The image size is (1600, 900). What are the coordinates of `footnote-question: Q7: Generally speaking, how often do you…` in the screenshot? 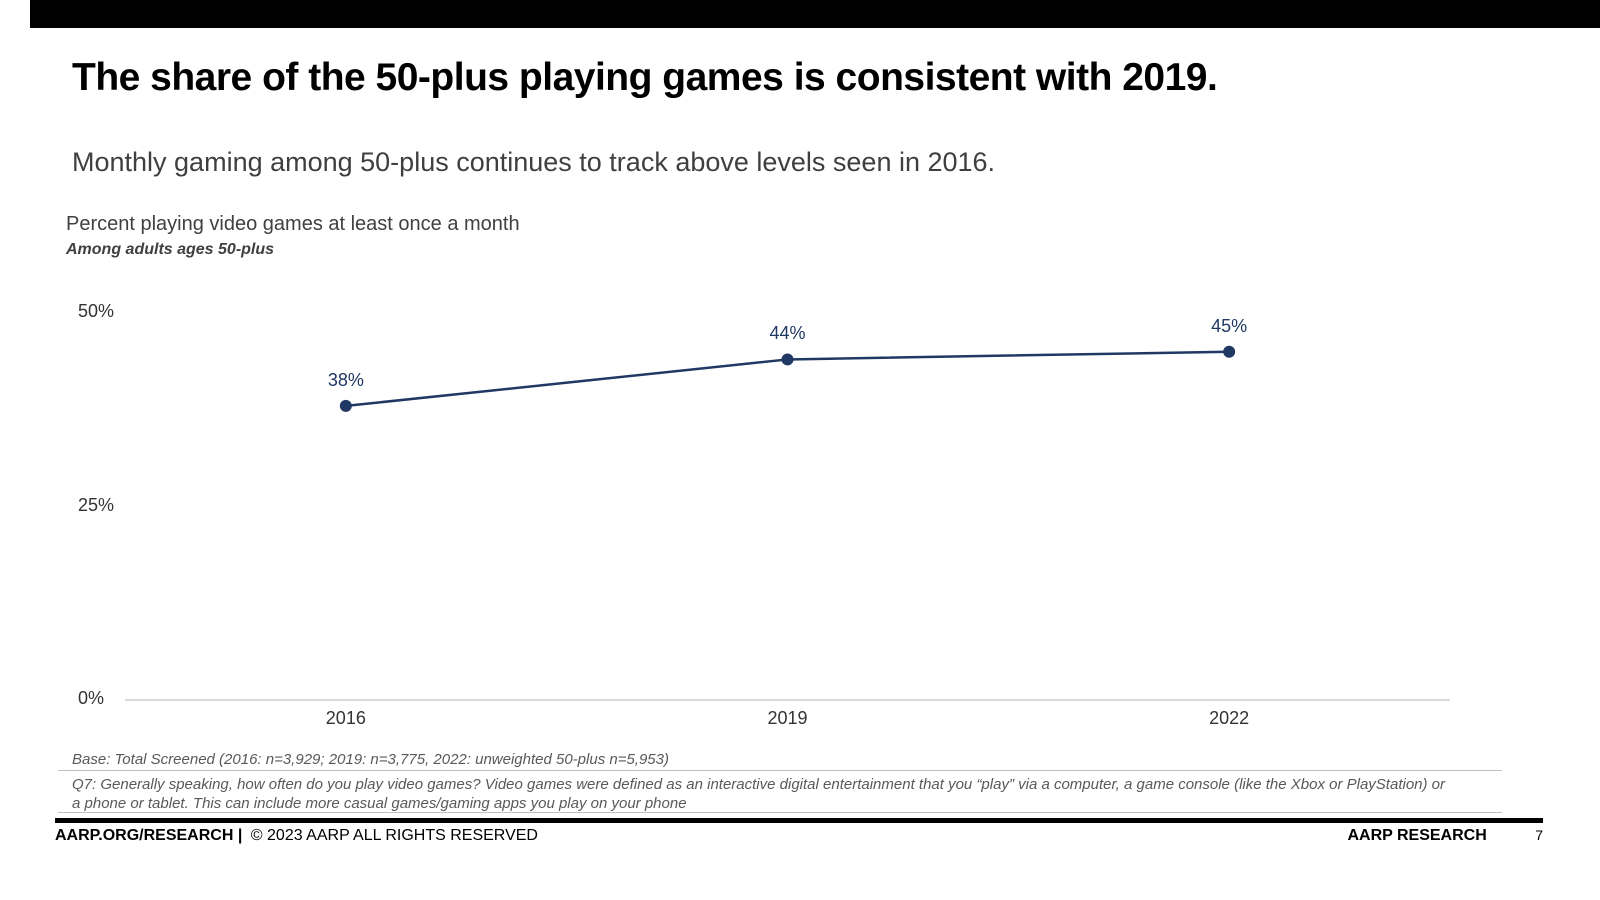 It's located at (758, 794).